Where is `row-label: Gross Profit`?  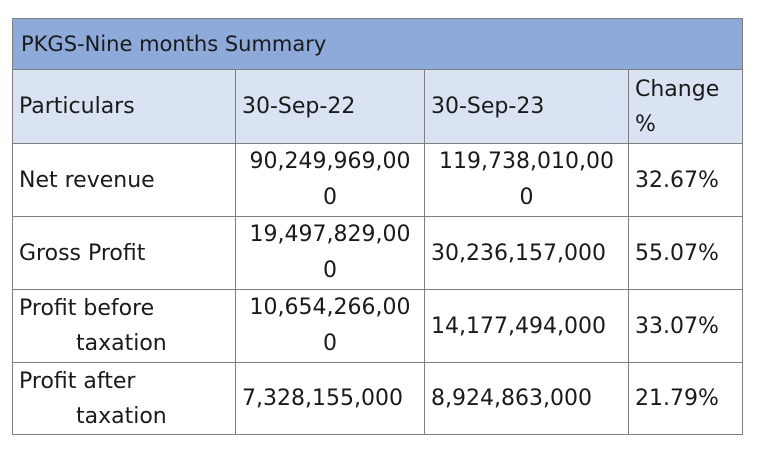 row-label: Gross Profit is located at coordinates (124, 253).